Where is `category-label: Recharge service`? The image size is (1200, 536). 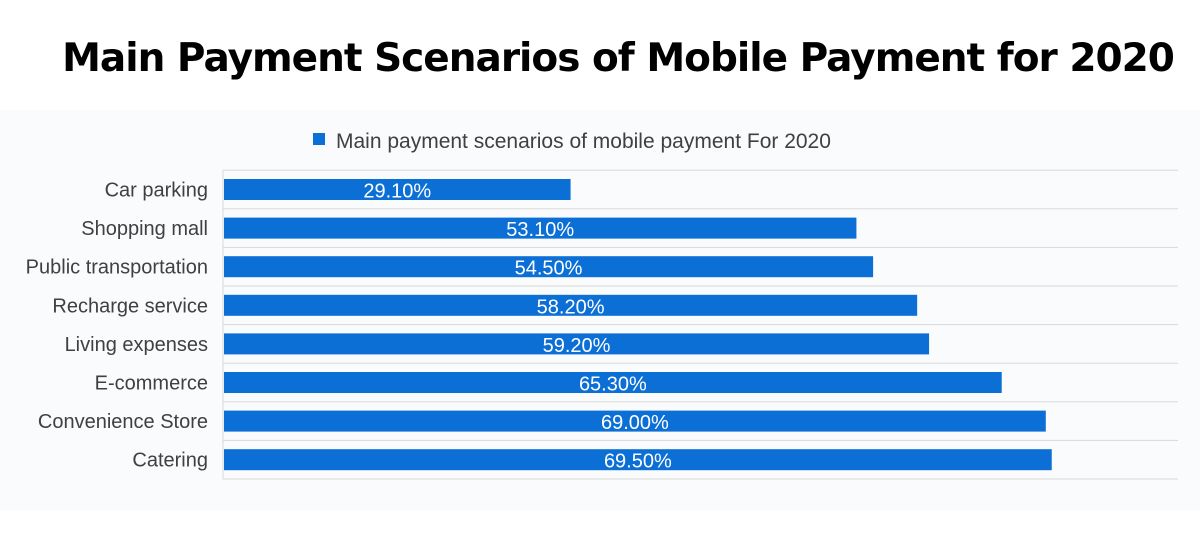 category-label: Recharge service is located at coordinates (130, 306).